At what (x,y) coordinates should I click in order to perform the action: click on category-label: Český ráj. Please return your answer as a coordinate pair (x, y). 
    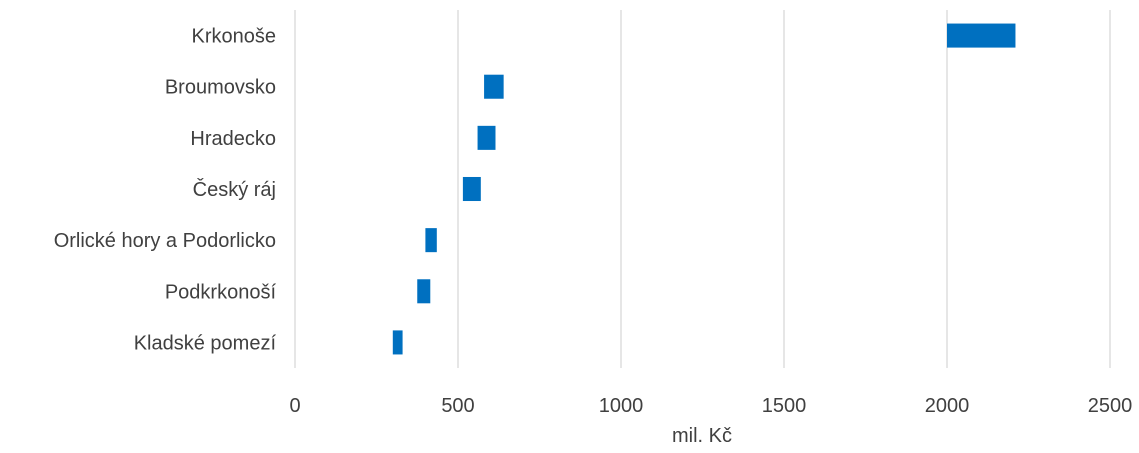
    Looking at the image, I should click on (234, 189).